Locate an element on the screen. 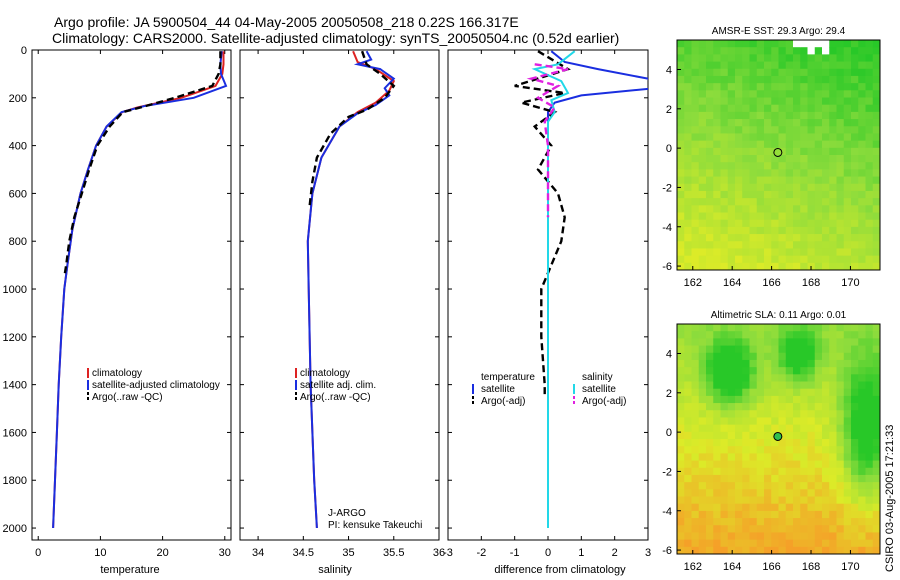  x-tick-label: 1 is located at coordinates (581, 553).